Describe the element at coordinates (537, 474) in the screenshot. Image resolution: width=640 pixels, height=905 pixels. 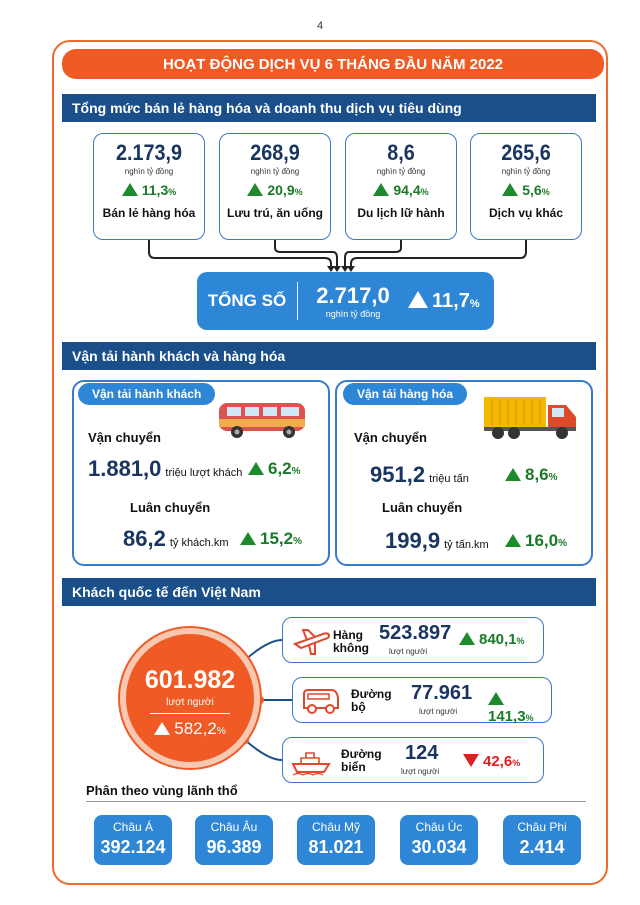
I see `cargo-carry-pct: 8,6` at that location.